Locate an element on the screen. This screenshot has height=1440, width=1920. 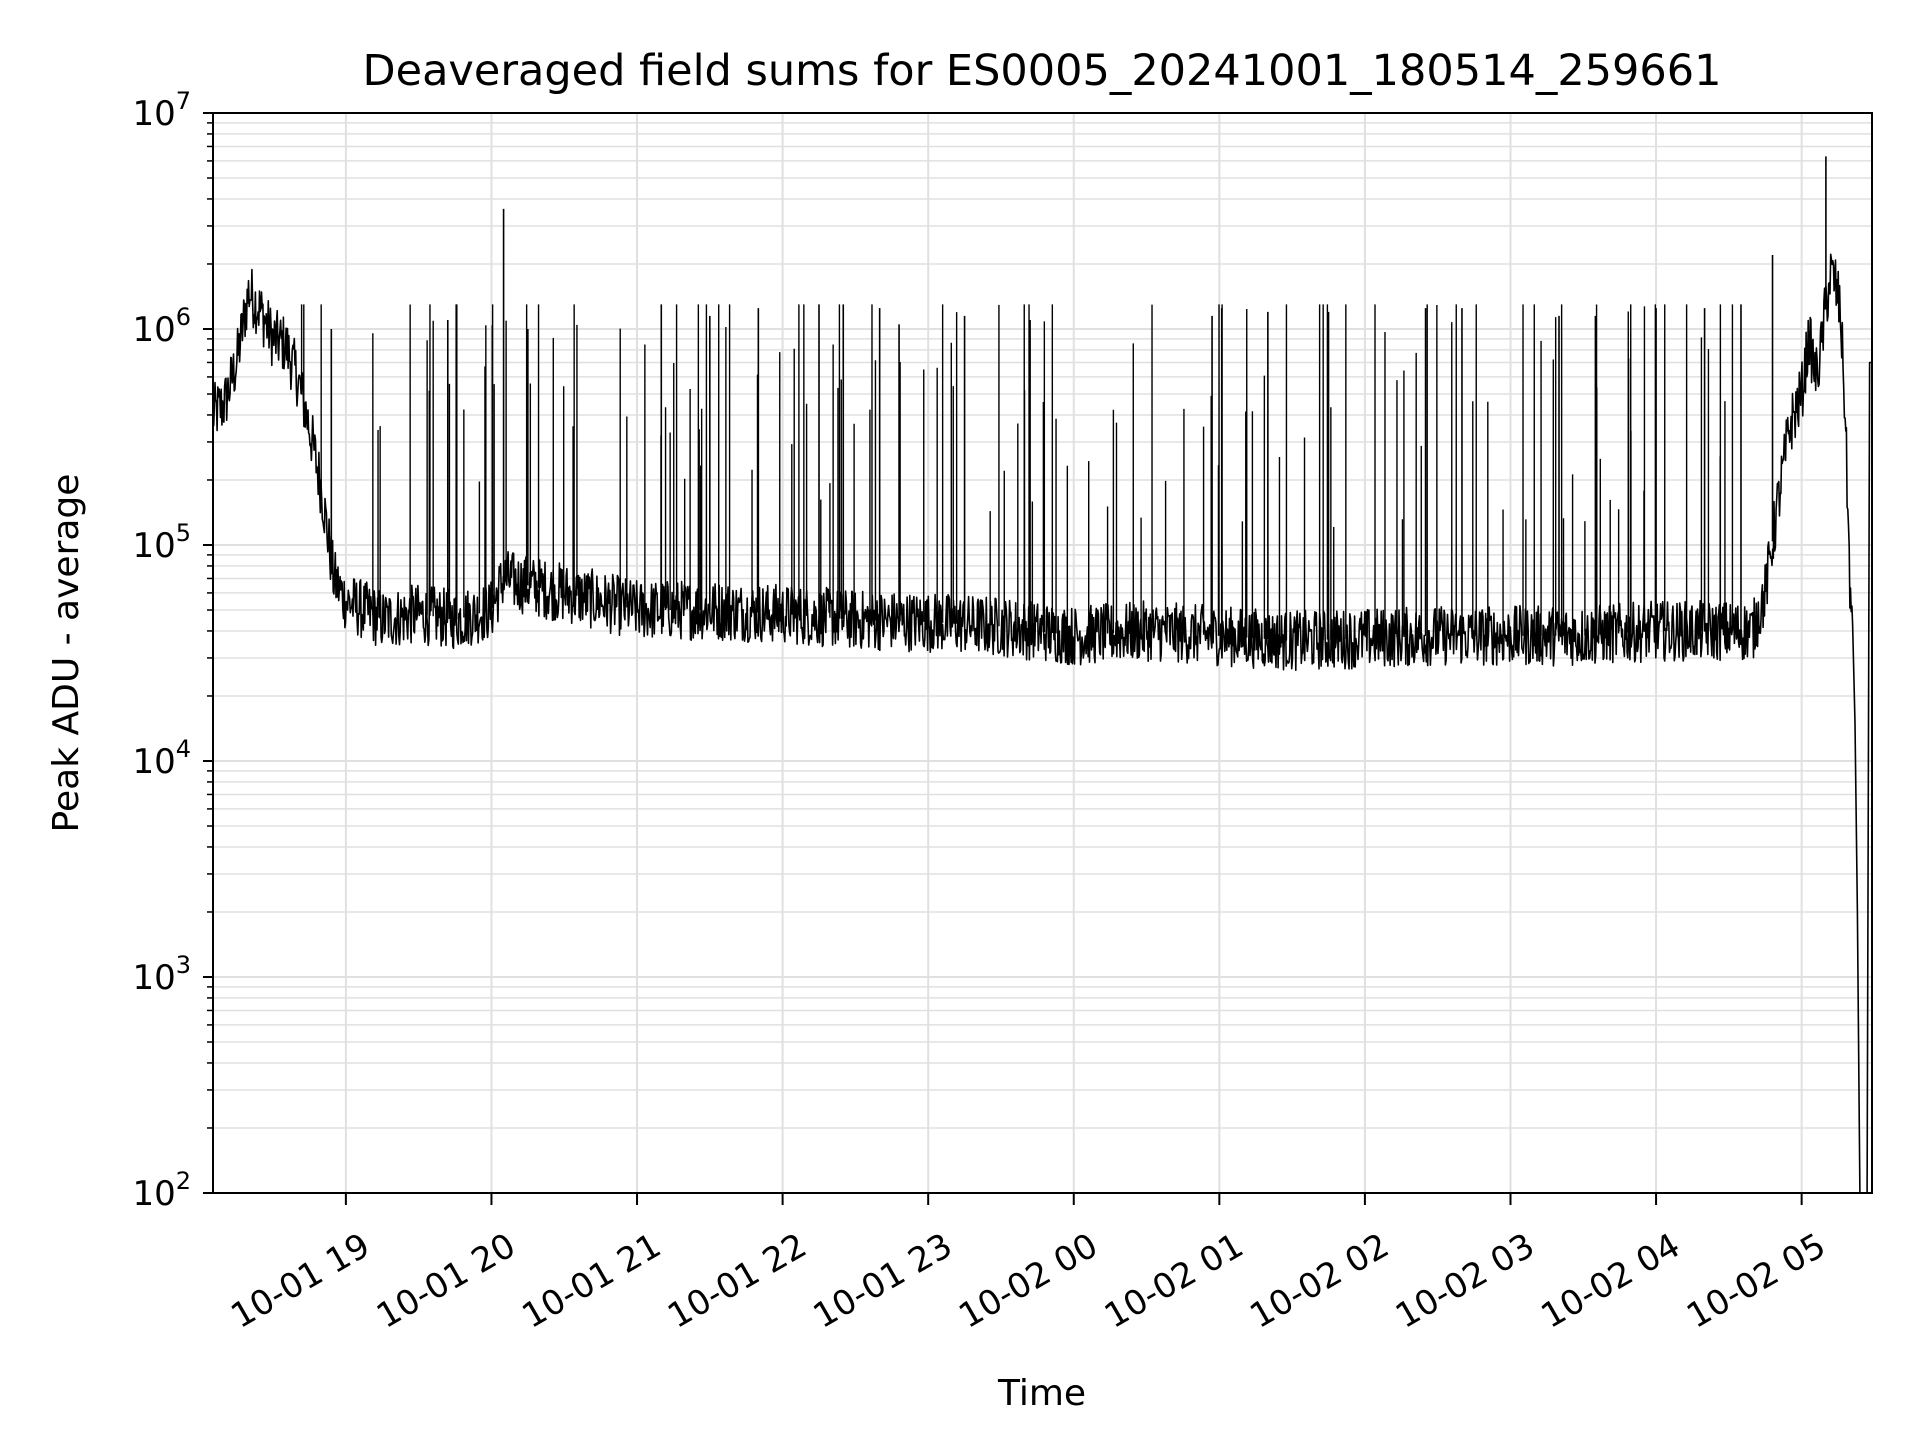
y-axis: 10² 10³ 10⁴ 10⁵ 10⁶ 10⁷ is located at coordinates (172, 650).